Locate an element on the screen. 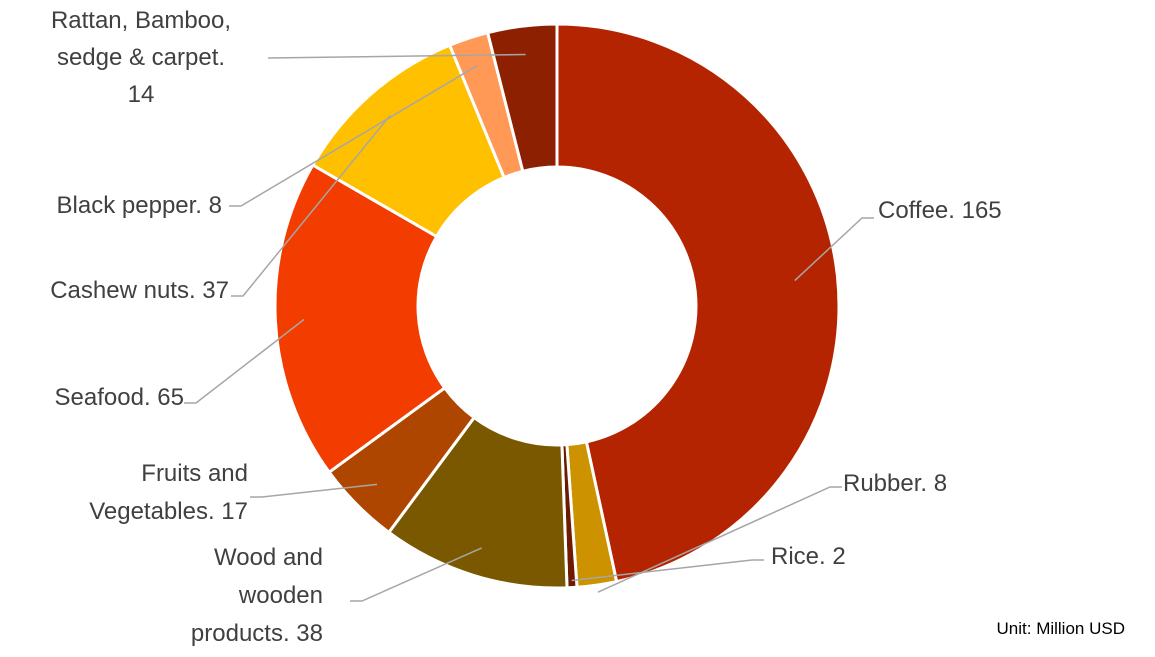 The height and width of the screenshot is (657, 1155). leader-line-black-pepper is located at coordinates (353, 135).